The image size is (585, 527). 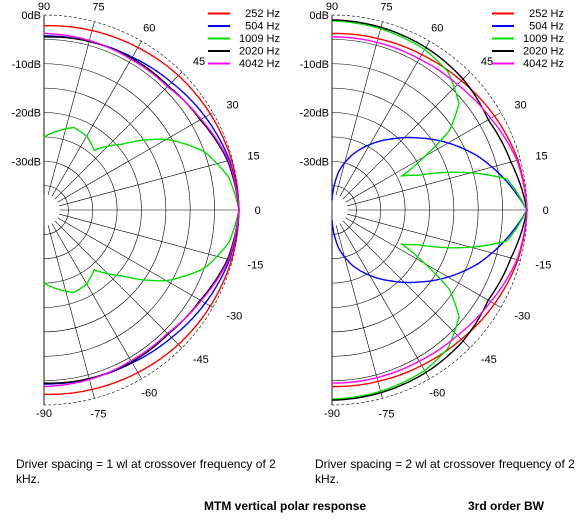 What do you see at coordinates (506, 506) in the screenshot?
I see `footer-subtitle: 3rd order BW` at bounding box center [506, 506].